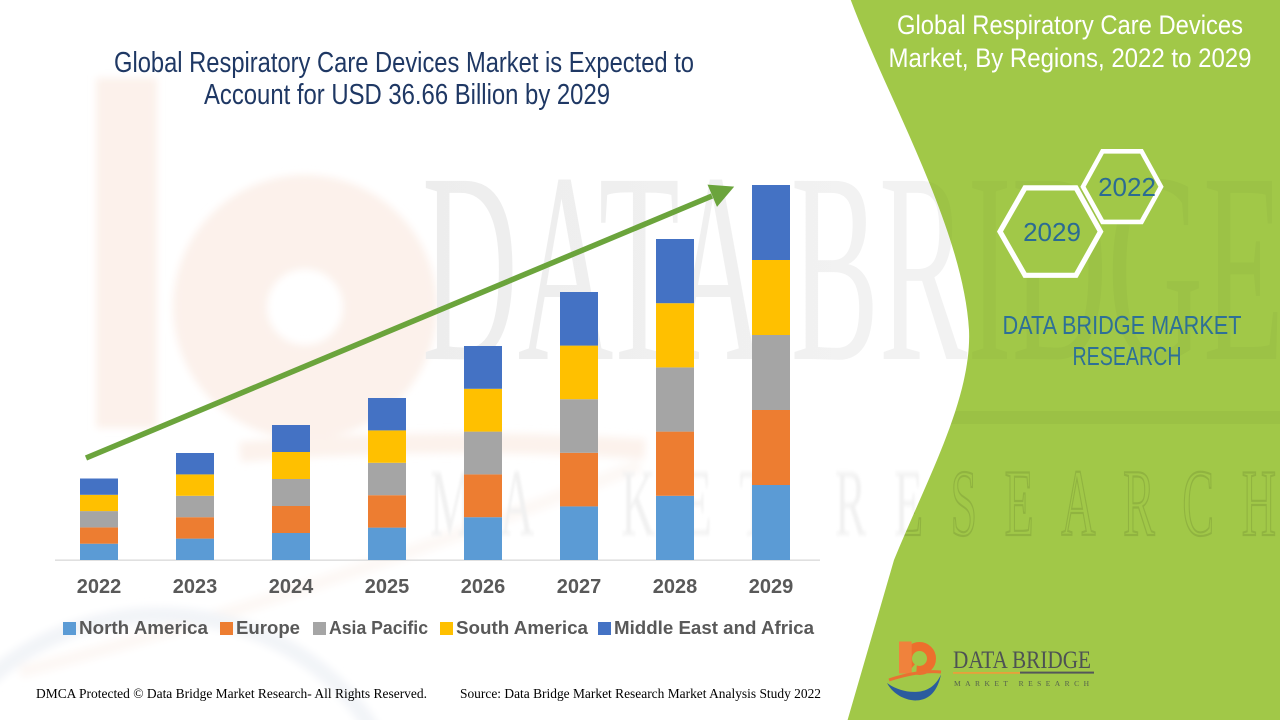  What do you see at coordinates (579, 587) in the screenshot?
I see `svg-text: 2027` at bounding box center [579, 587].